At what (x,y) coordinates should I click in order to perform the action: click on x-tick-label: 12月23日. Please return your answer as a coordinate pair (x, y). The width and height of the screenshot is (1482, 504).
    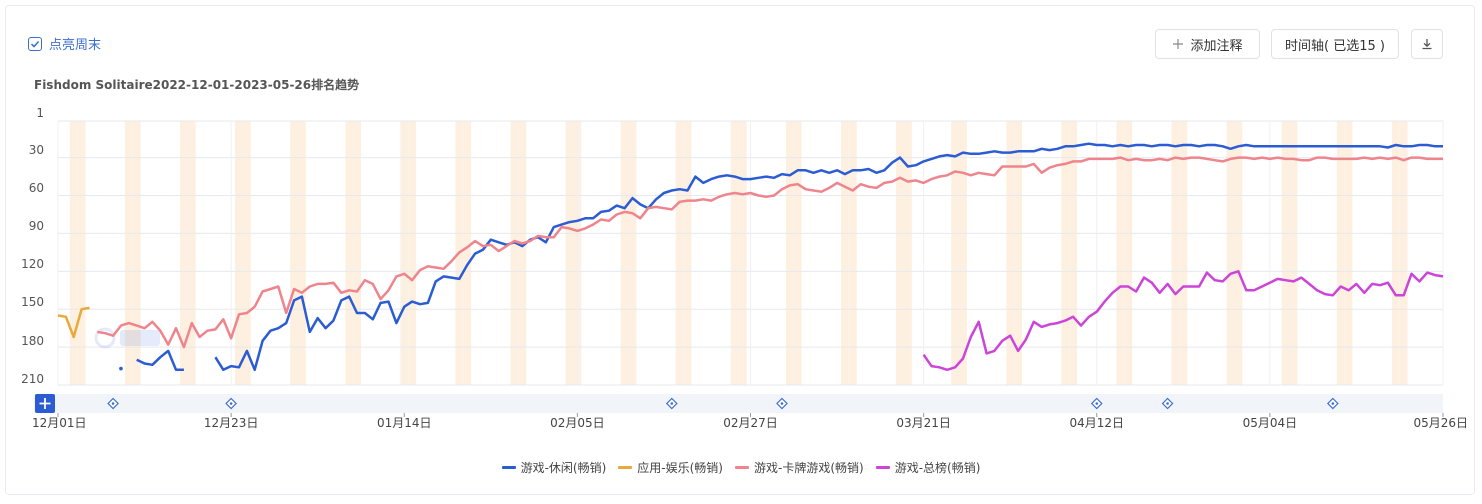
    Looking at the image, I should click on (231, 423).